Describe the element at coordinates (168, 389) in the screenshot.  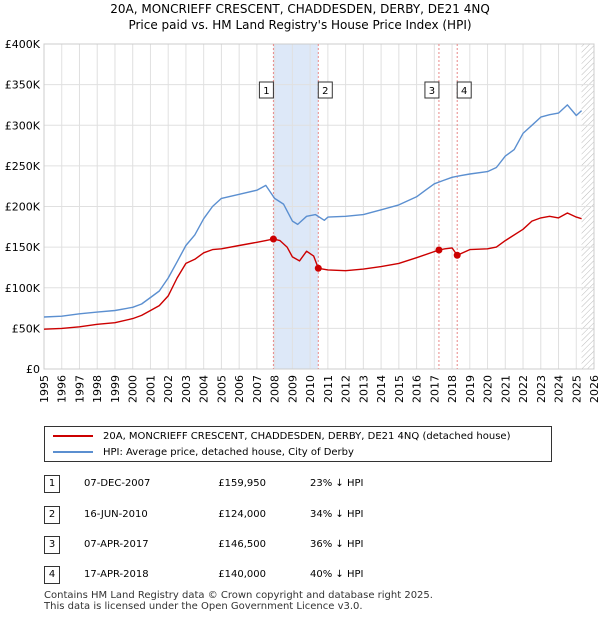
I see `x-tick-label: 2002` at that location.